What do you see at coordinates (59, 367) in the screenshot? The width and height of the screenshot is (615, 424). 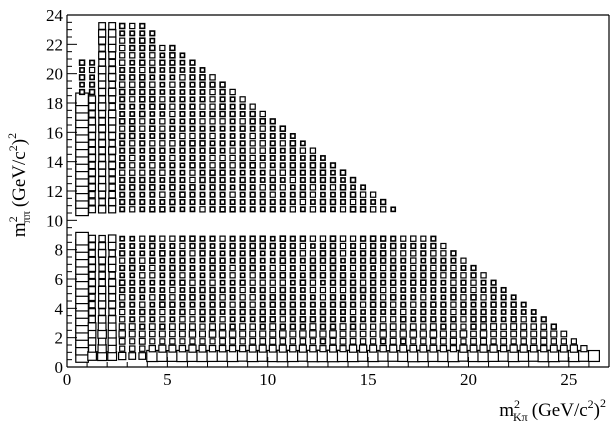 I see `y-tick-label: 0` at bounding box center [59, 367].